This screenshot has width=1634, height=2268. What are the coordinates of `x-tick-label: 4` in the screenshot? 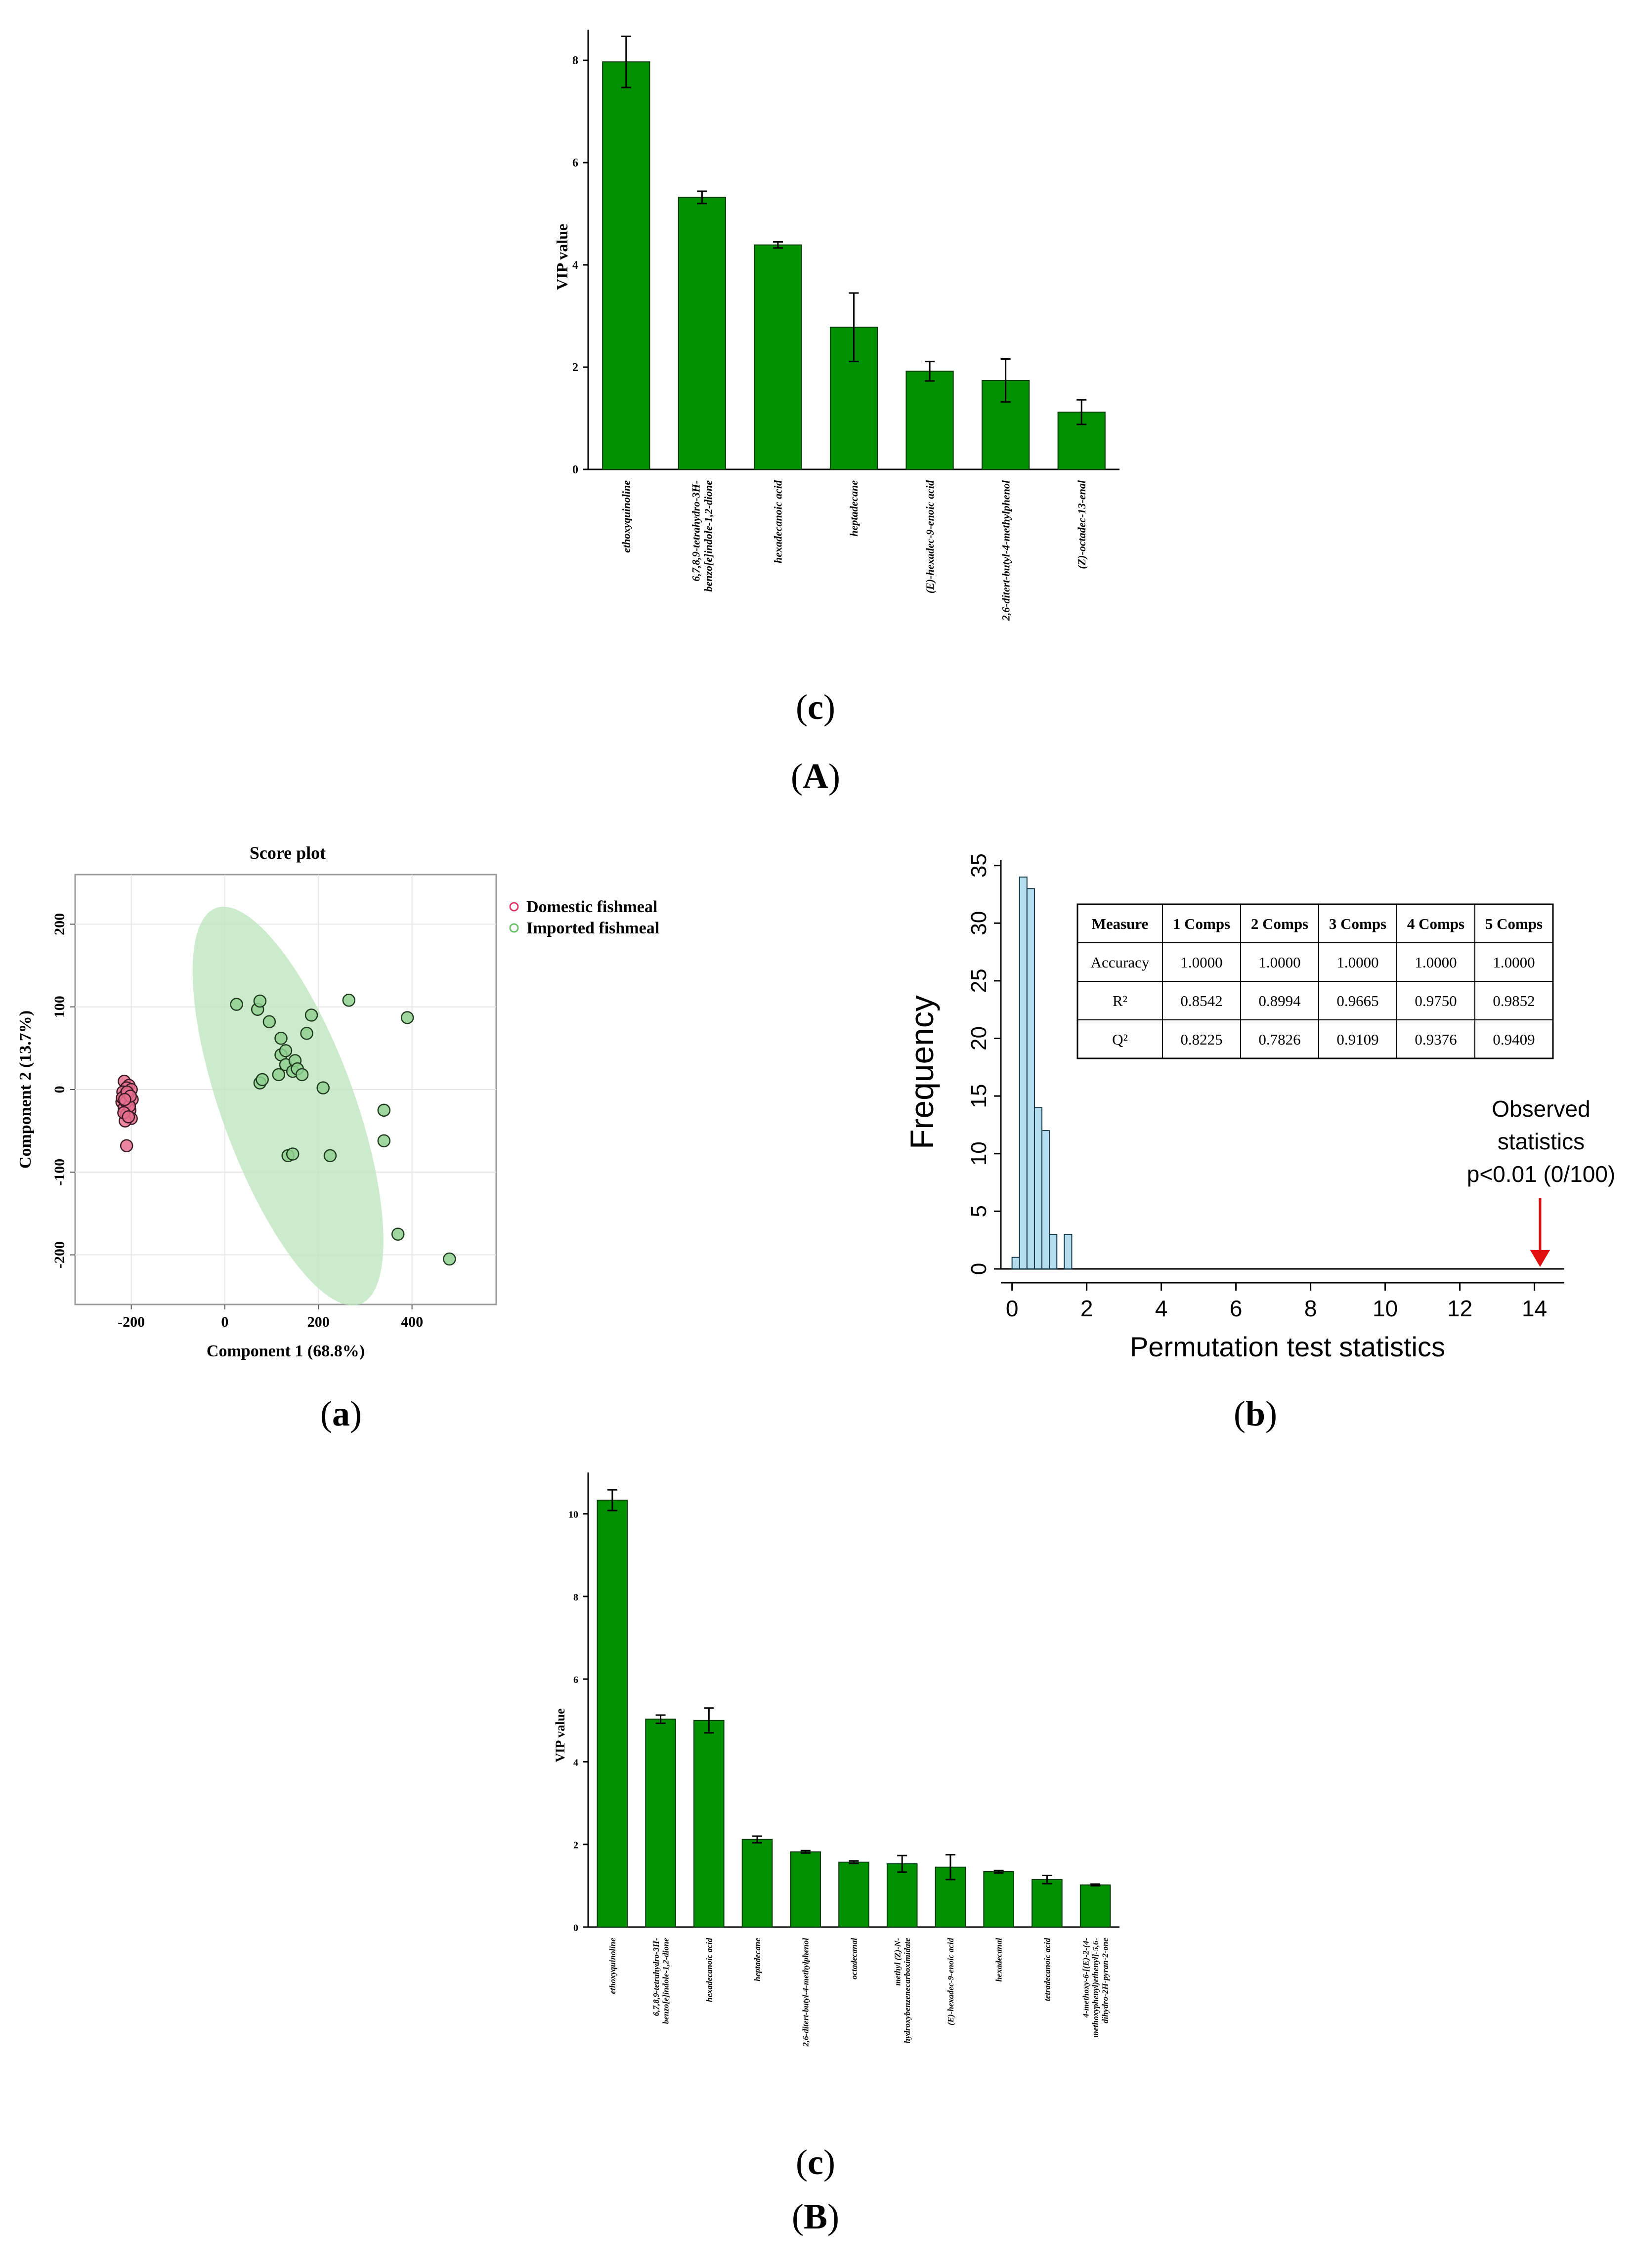 It's located at (1161, 1308).